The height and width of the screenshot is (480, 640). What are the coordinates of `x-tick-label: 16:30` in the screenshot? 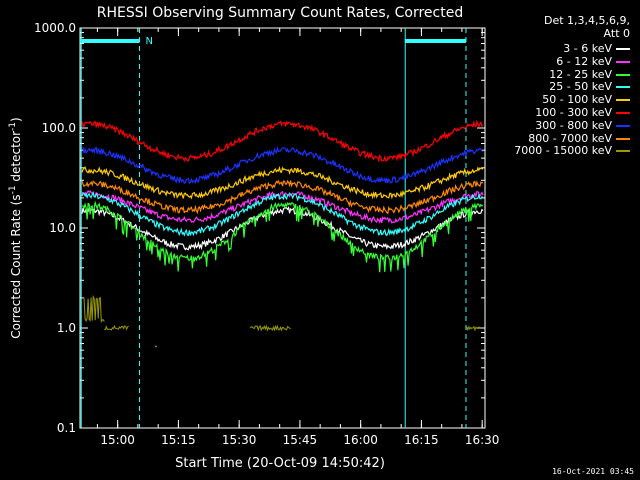 It's located at (482, 440).